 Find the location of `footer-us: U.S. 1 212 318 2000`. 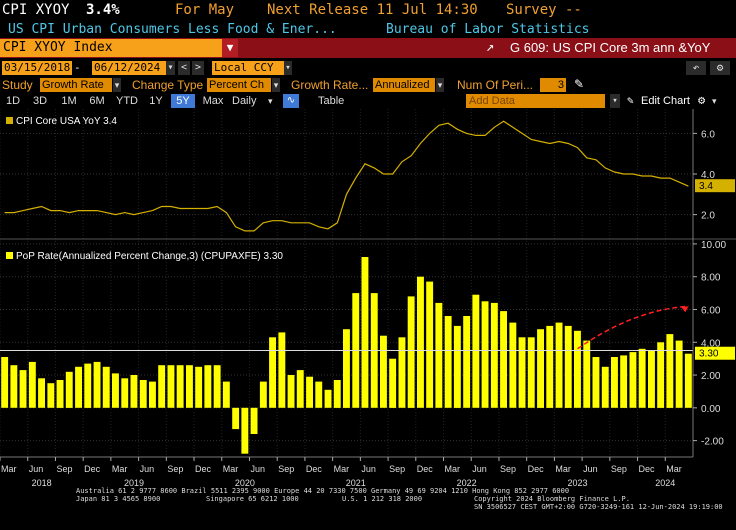

footer-us: U.S. 1 212 318 2000 is located at coordinates (382, 499).